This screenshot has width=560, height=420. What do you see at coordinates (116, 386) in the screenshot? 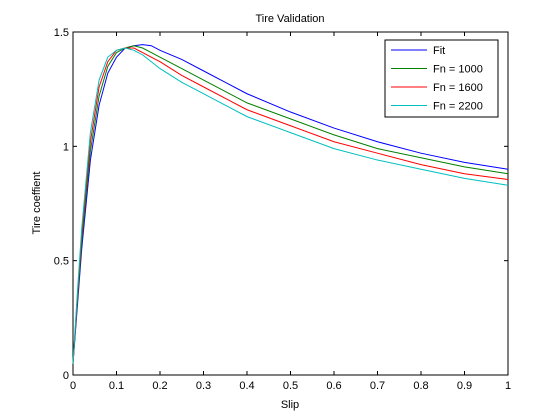
I see `x-tick-label: 0.1` at bounding box center [116, 386].